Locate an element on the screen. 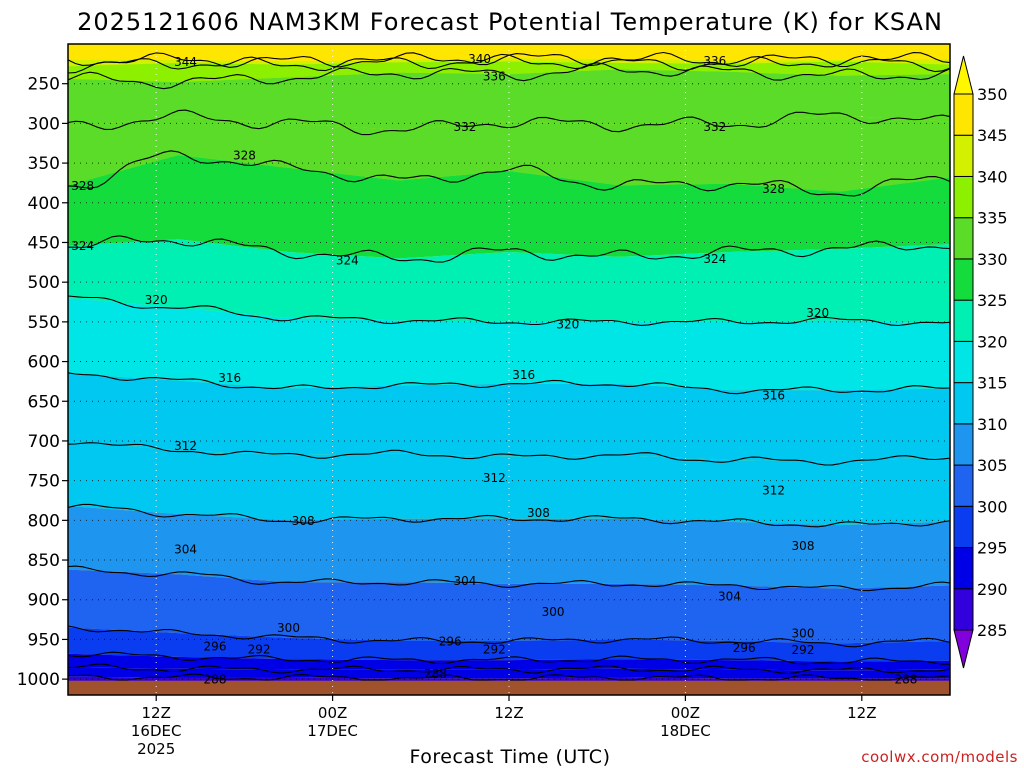  y-tick-label: 1000 is located at coordinates (38, 680).